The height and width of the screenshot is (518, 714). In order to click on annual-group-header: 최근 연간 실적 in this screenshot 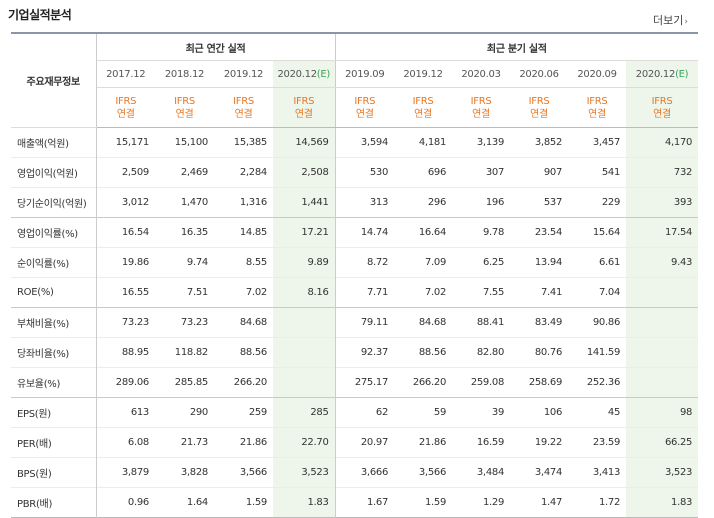, I will do `click(216, 46)`.